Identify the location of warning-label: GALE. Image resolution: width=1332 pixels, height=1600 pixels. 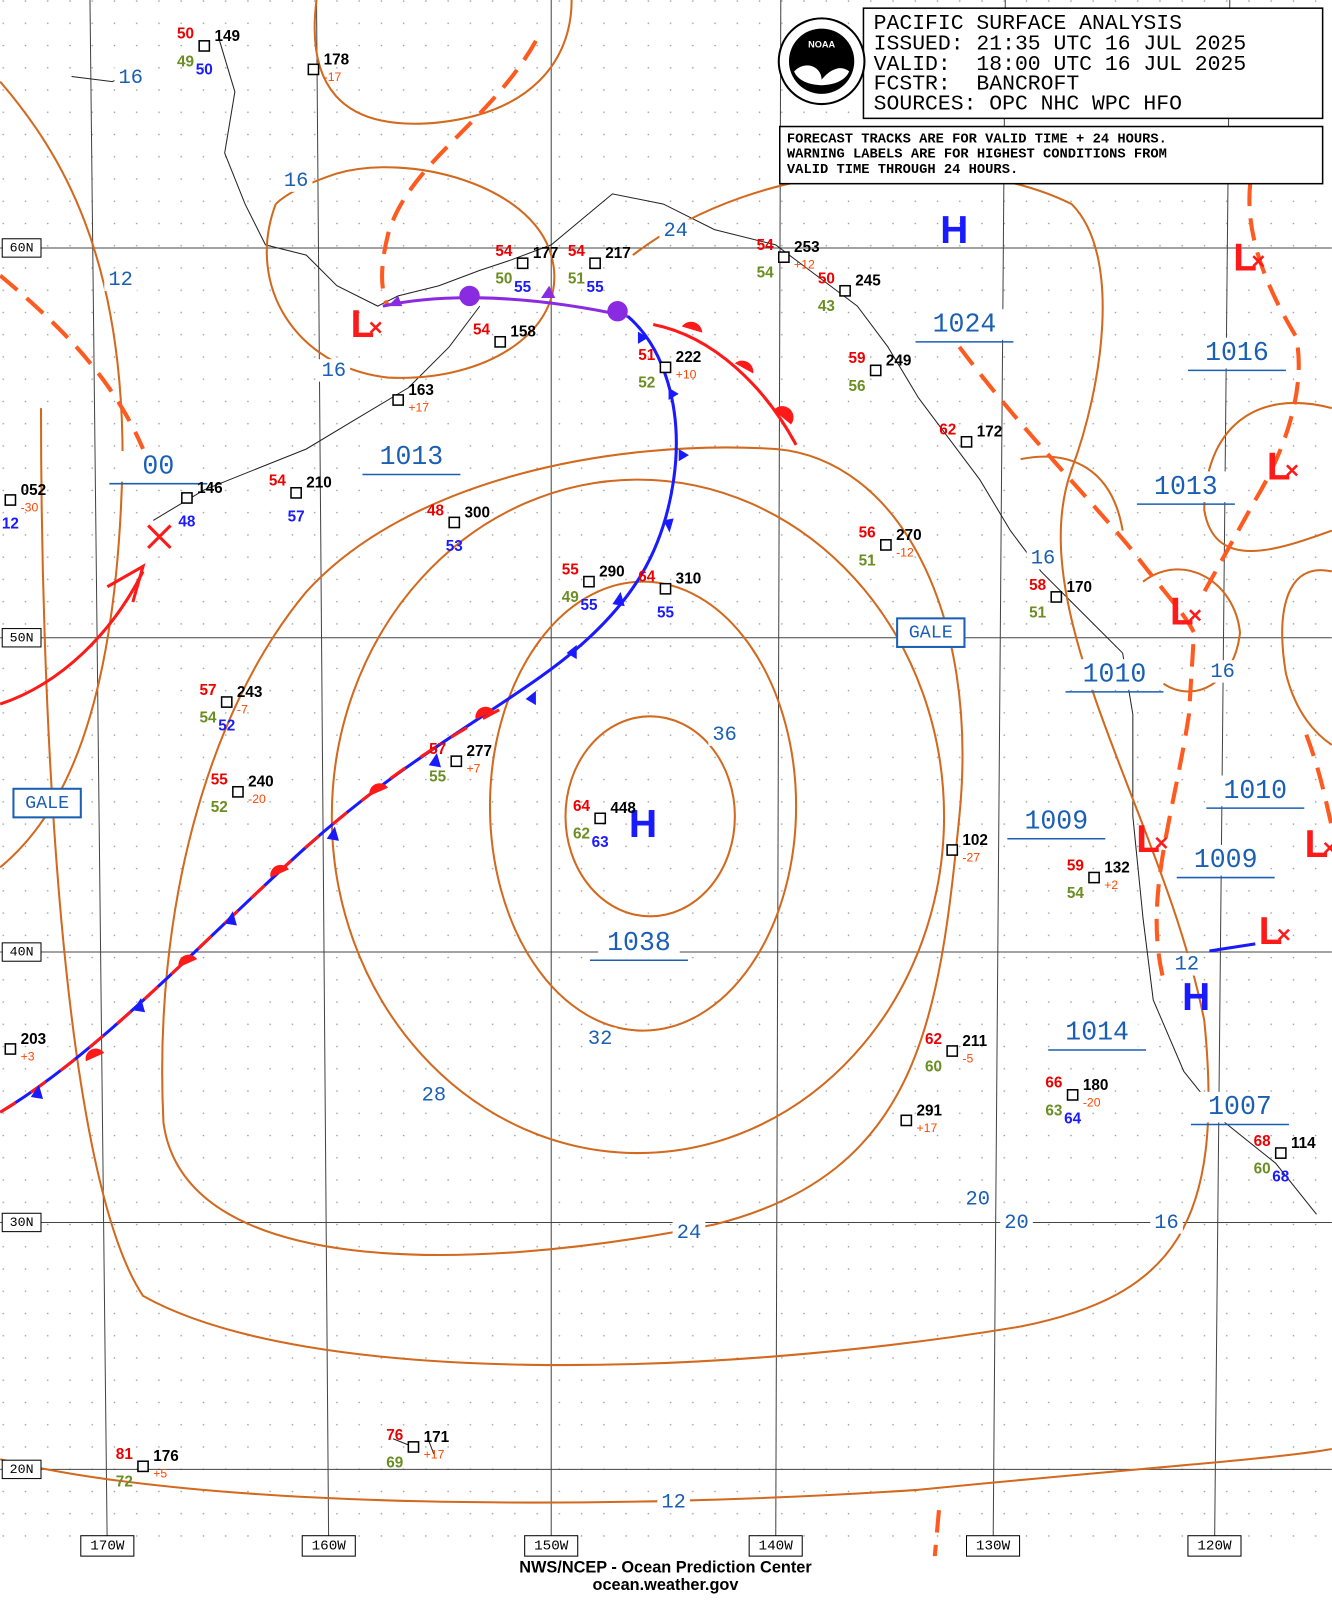
(931, 632).